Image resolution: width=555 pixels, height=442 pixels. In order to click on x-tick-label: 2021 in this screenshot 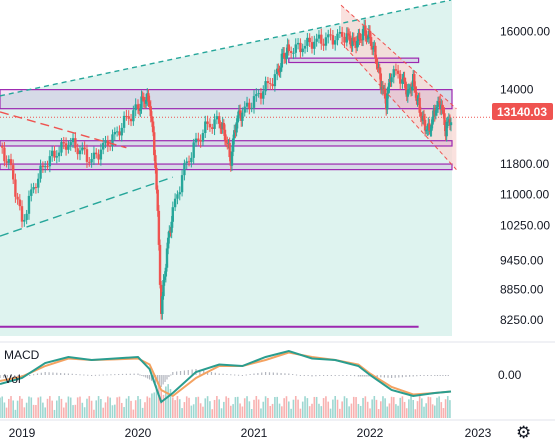, I will do `click(254, 433)`.